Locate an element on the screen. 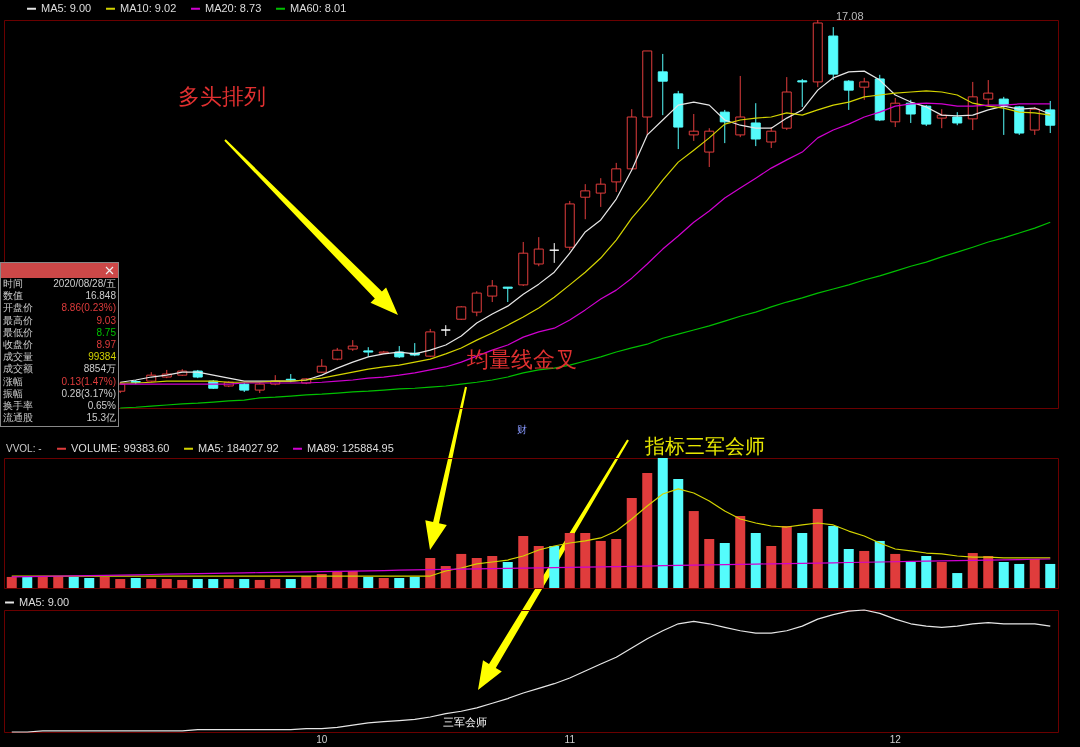 This screenshot has height=747, width=1080. annotation: 0.13(1.47%) is located at coordinates (88, 381).